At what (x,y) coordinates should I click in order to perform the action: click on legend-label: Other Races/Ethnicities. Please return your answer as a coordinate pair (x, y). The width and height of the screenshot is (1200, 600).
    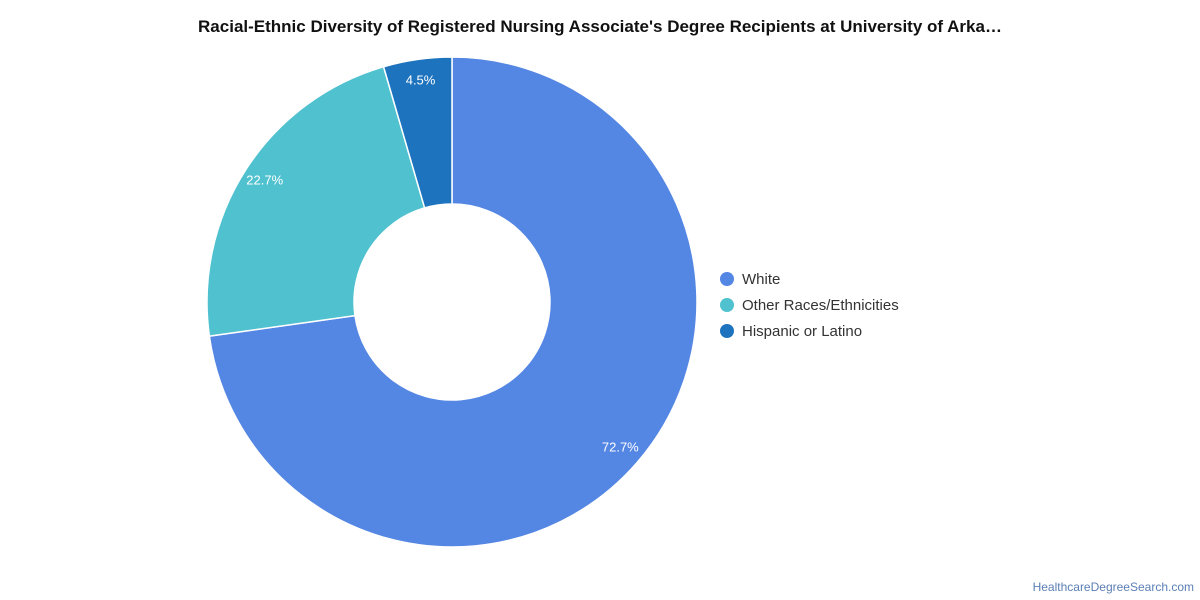
    Looking at the image, I should click on (820, 305).